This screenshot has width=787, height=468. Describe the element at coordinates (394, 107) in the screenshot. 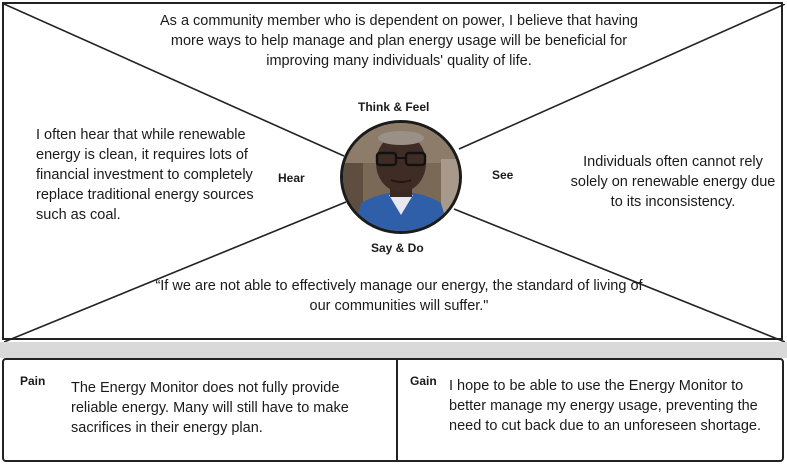

I see `think-feel-label: Think & Feel` at that location.